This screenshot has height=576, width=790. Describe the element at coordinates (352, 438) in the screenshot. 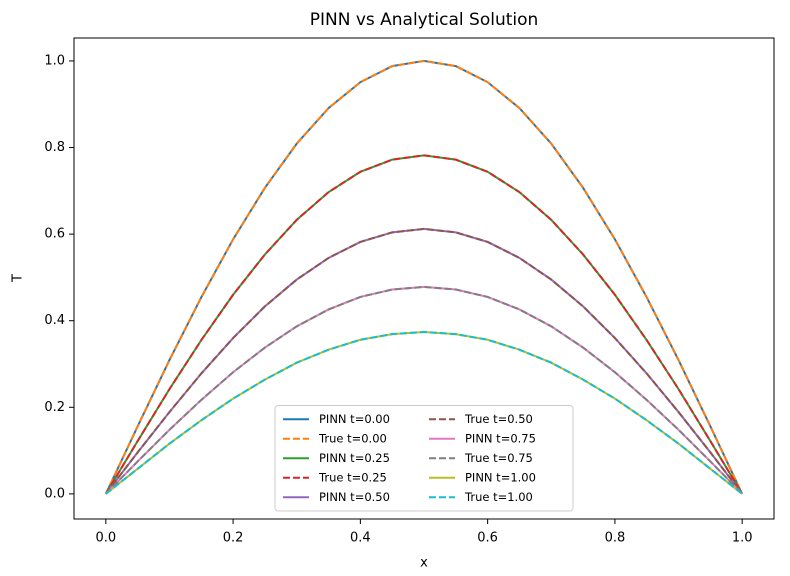

I see `legend-label: True t=0.00` at that location.